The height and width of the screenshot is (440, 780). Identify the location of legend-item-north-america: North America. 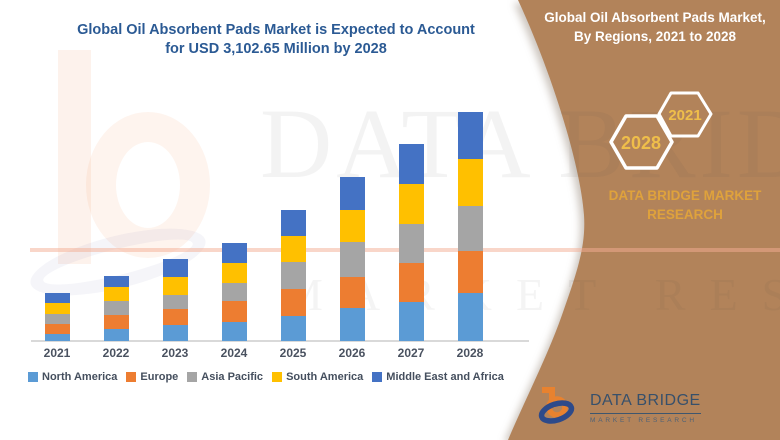
(72, 377).